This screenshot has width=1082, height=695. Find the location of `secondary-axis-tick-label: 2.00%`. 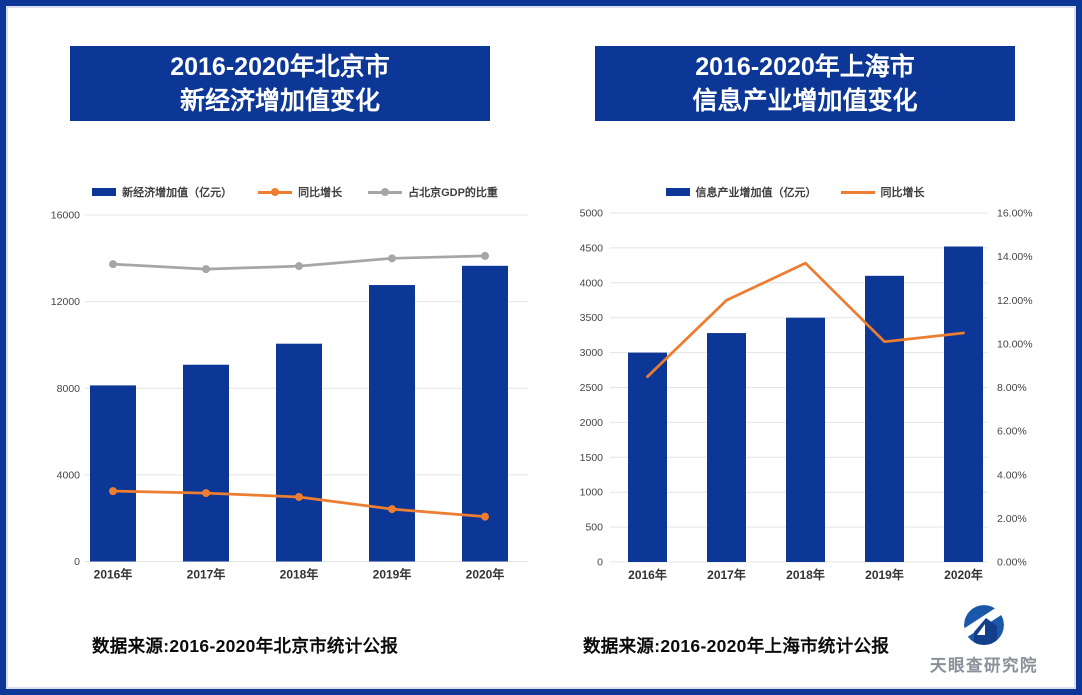

secondary-axis-tick-label: 2.00% is located at coordinates (1012, 519).